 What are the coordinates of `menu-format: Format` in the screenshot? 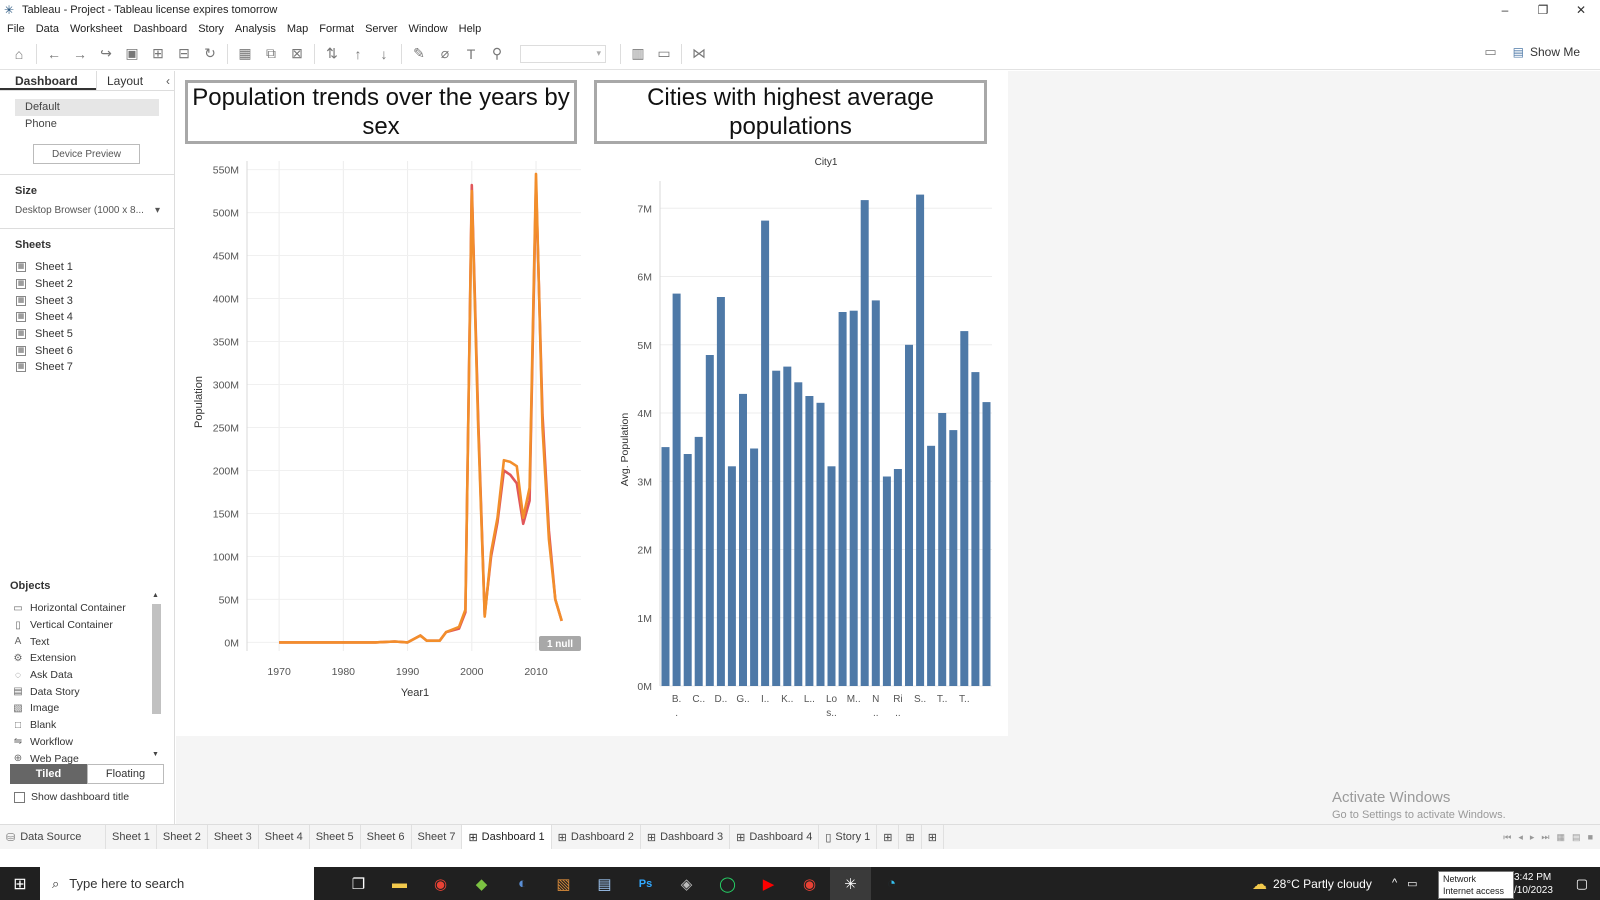 It's located at (337, 29).